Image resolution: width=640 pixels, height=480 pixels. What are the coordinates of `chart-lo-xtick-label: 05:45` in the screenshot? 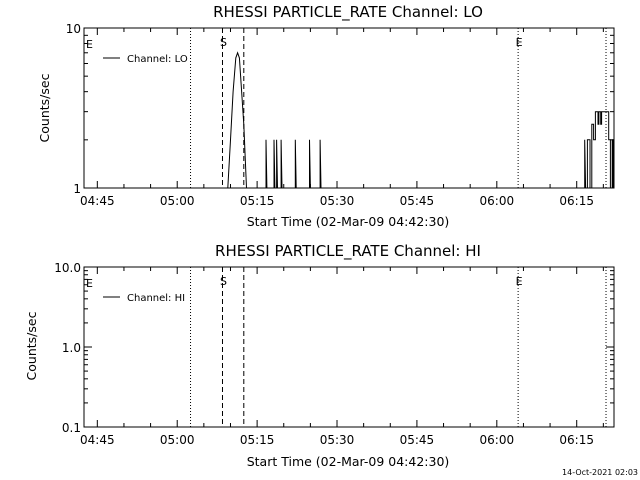 It's located at (417, 201).